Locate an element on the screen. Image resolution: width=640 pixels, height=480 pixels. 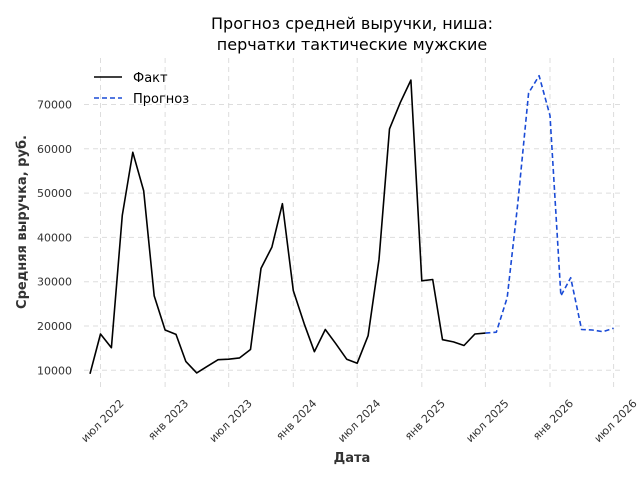
x-tick-label: июл 2023 is located at coordinates (231, 421).